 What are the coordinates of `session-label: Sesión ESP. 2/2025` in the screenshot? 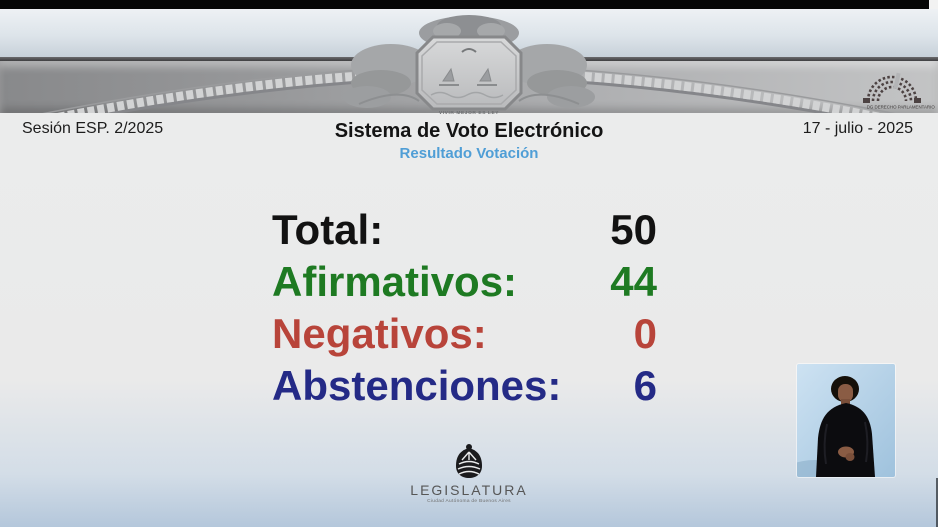 It's located at (93, 128).